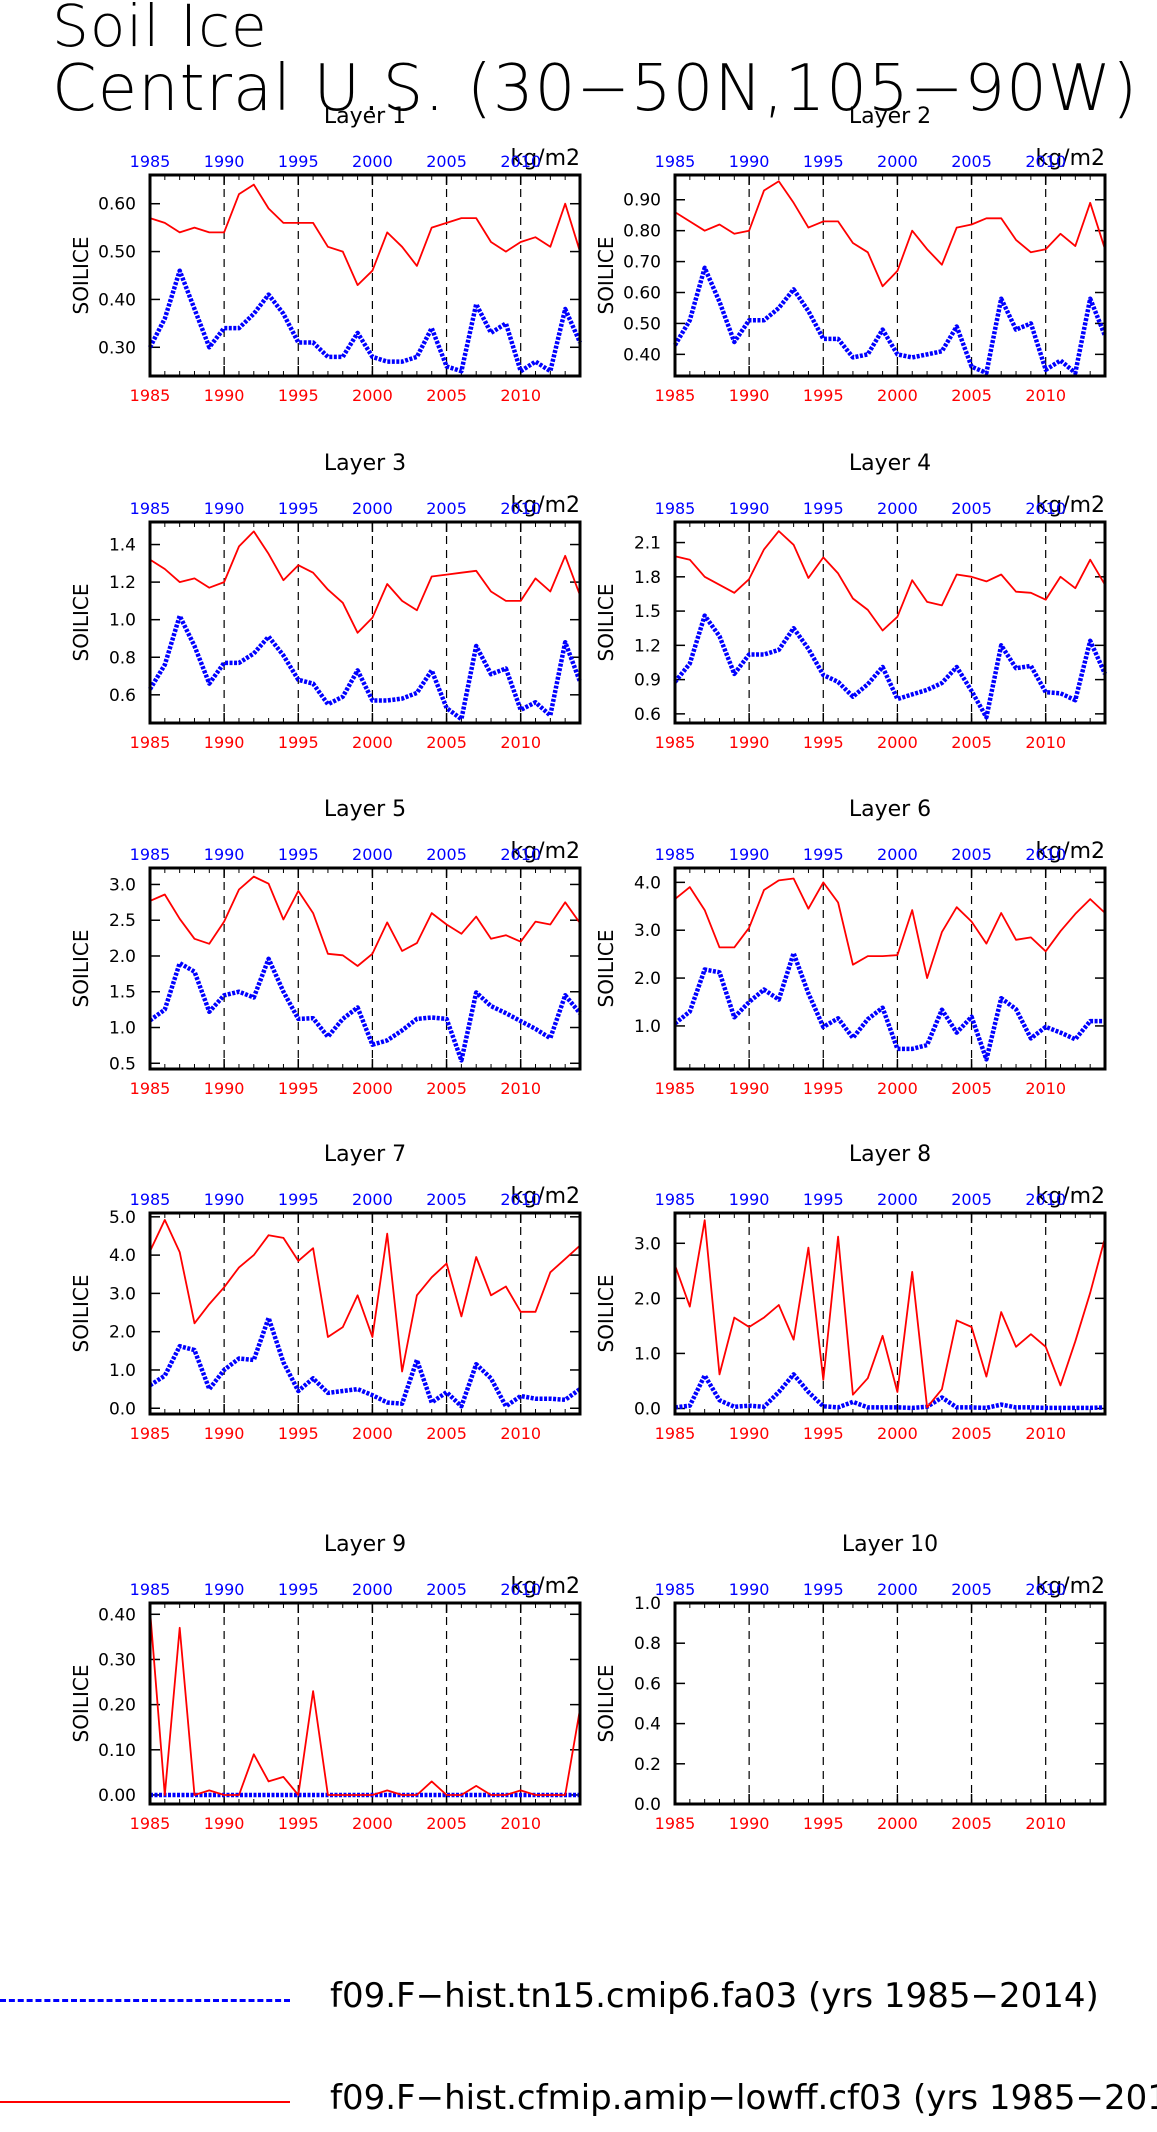 This screenshot has height=2132, width=1157. I want to click on y-tick-label: 0.00, so click(117, 1796).